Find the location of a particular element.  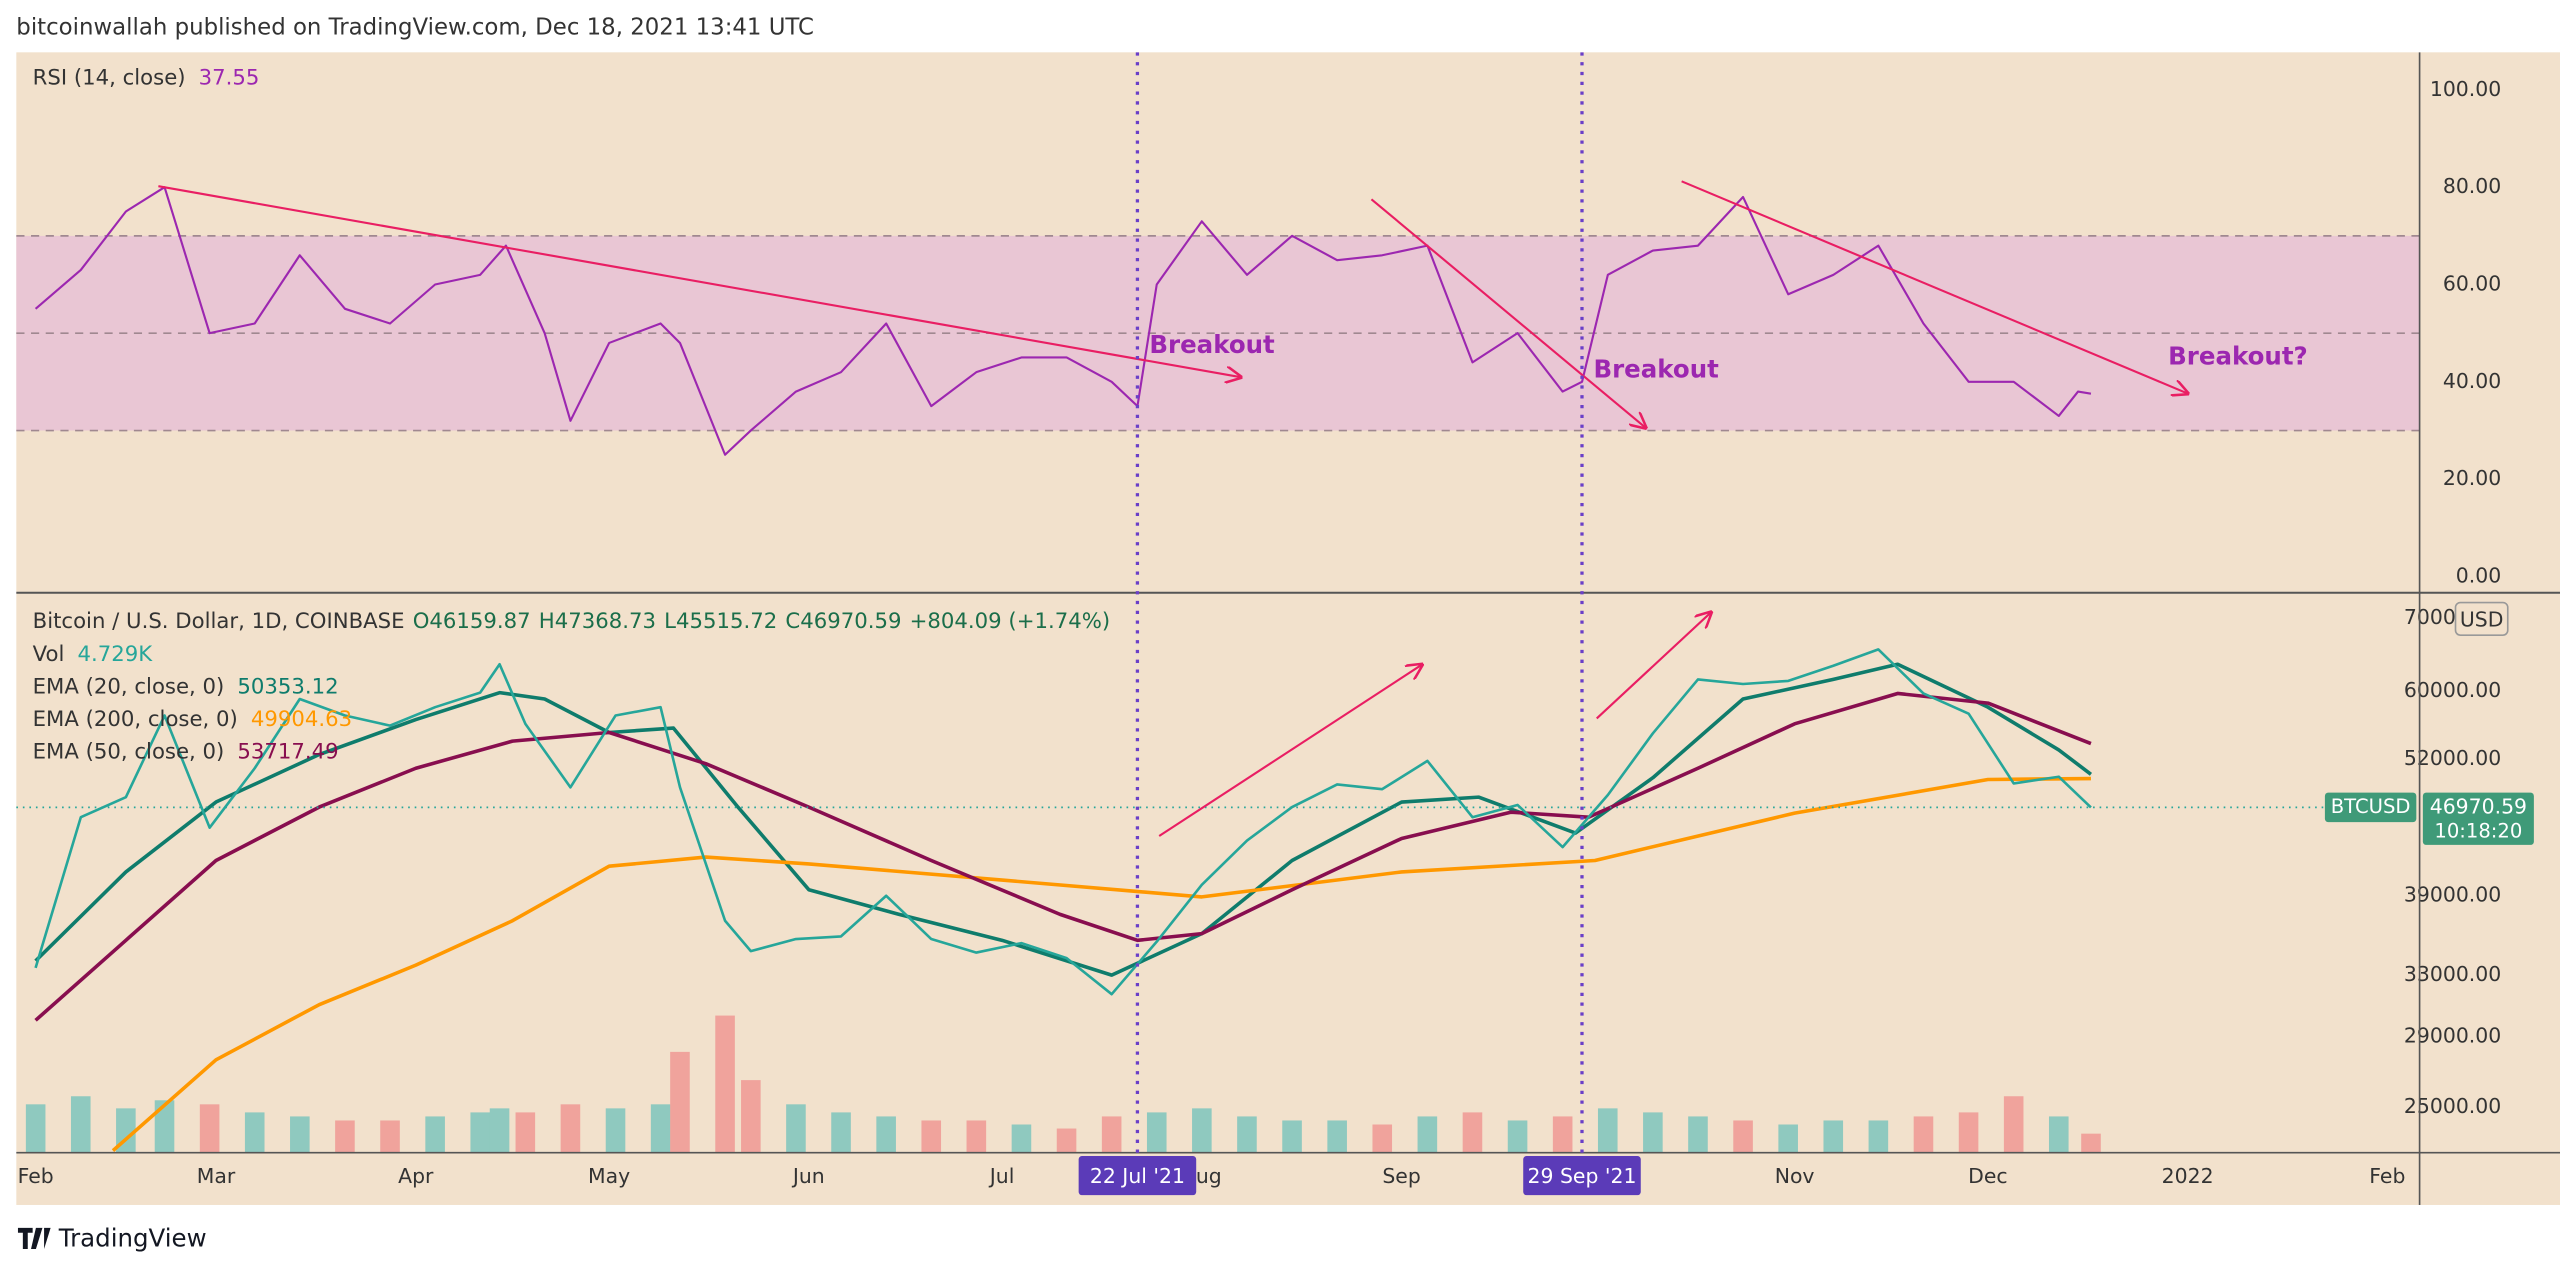

ema-name: EMA (20, close, 0) is located at coordinates (129, 686).